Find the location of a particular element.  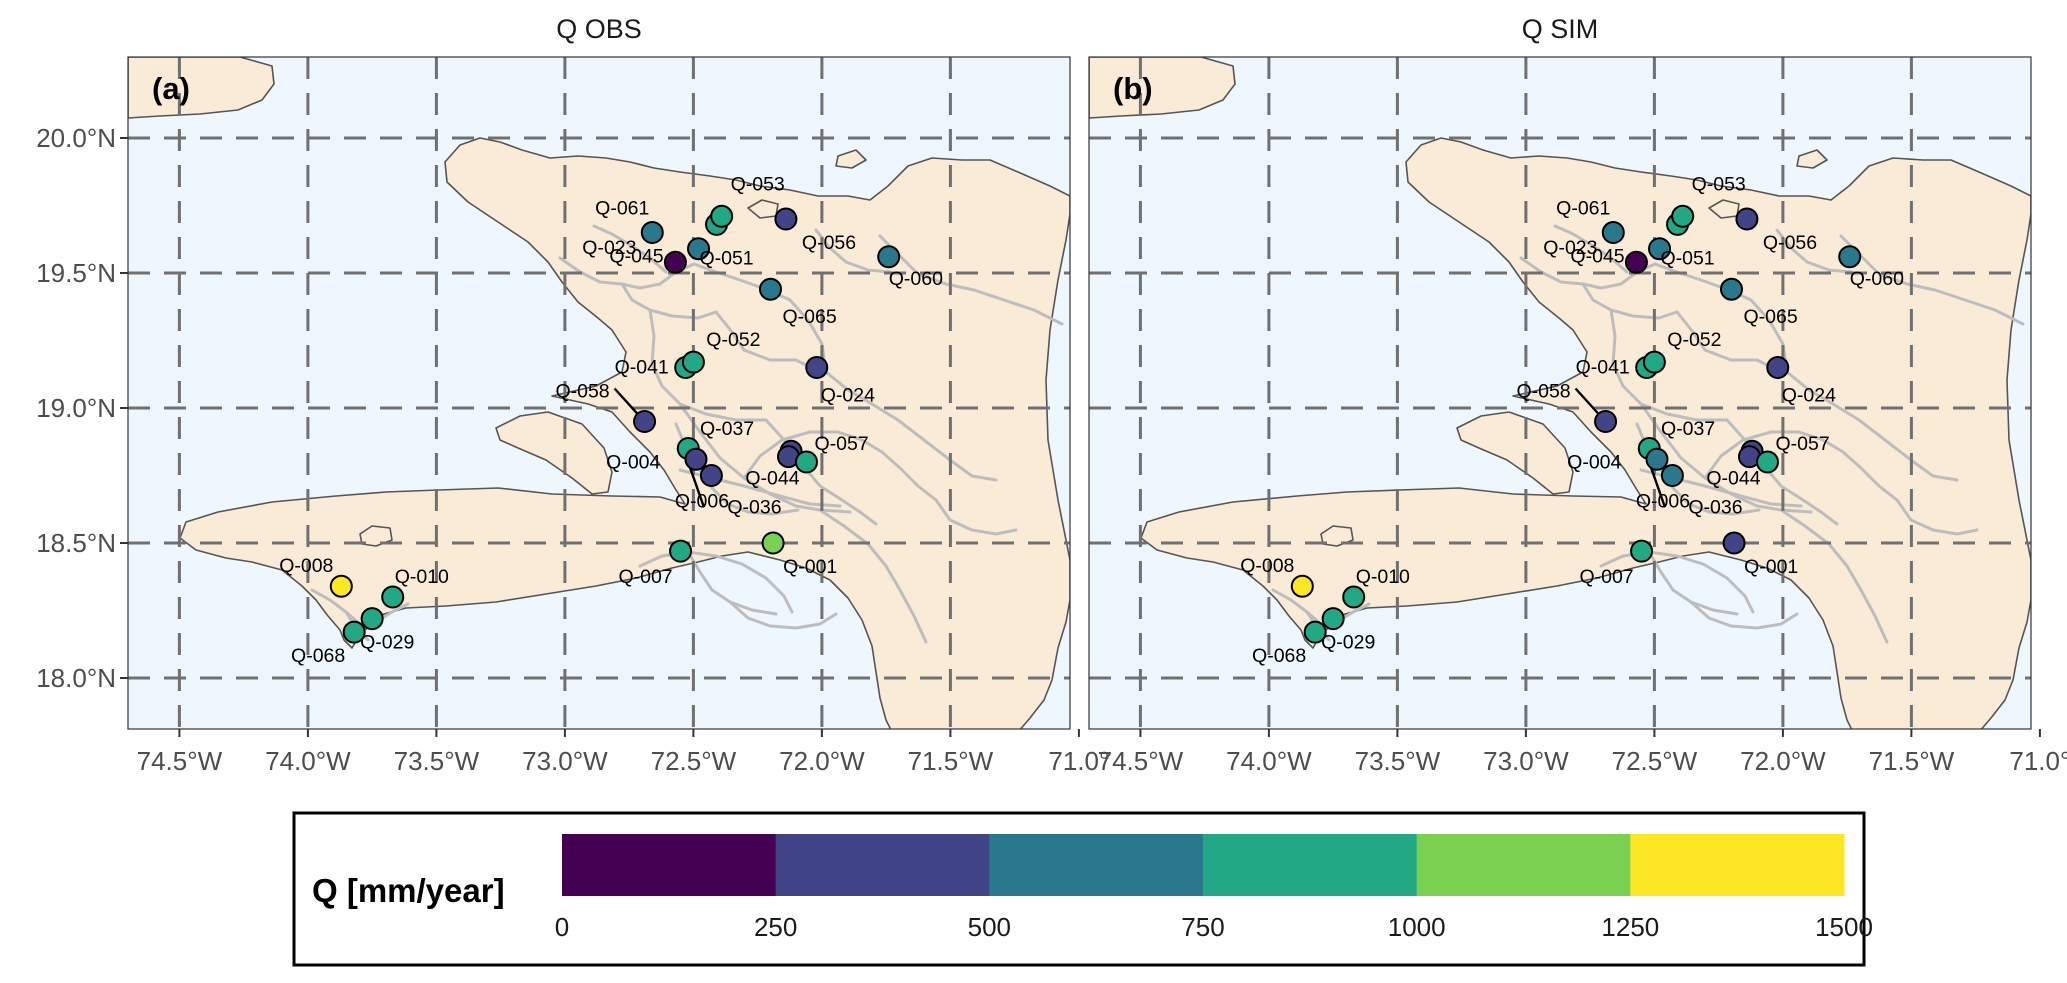

legend-break-label: 1000 is located at coordinates (1417, 927).